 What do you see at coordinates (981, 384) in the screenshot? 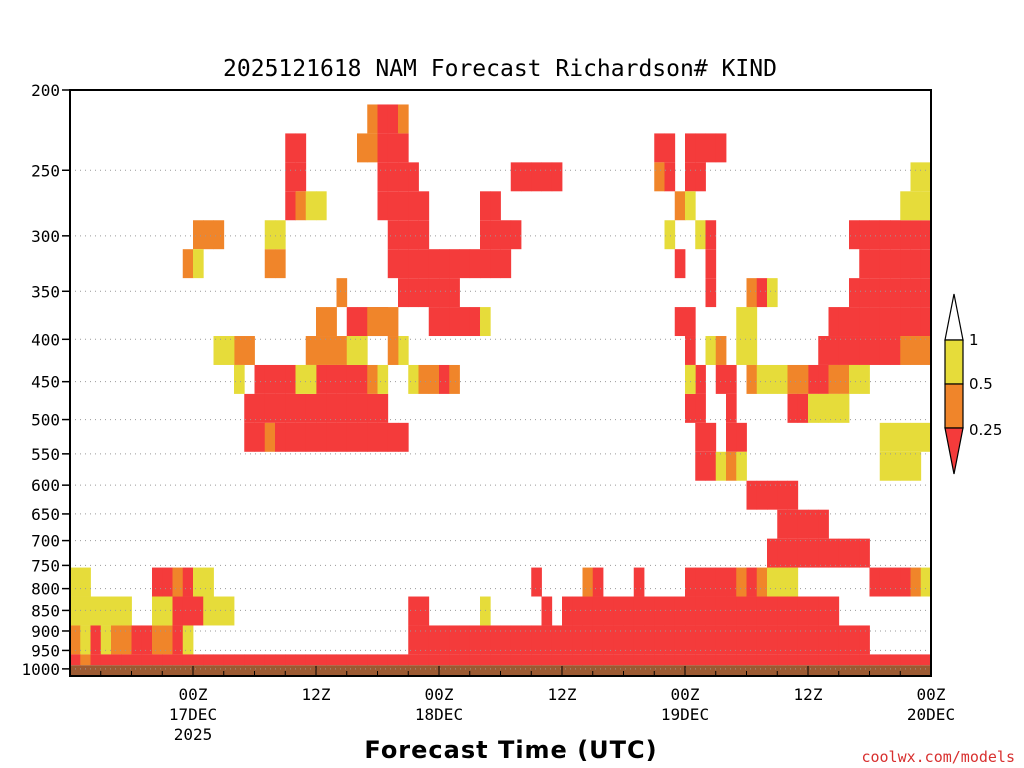
I see `legend-label: 0.5` at bounding box center [981, 384].